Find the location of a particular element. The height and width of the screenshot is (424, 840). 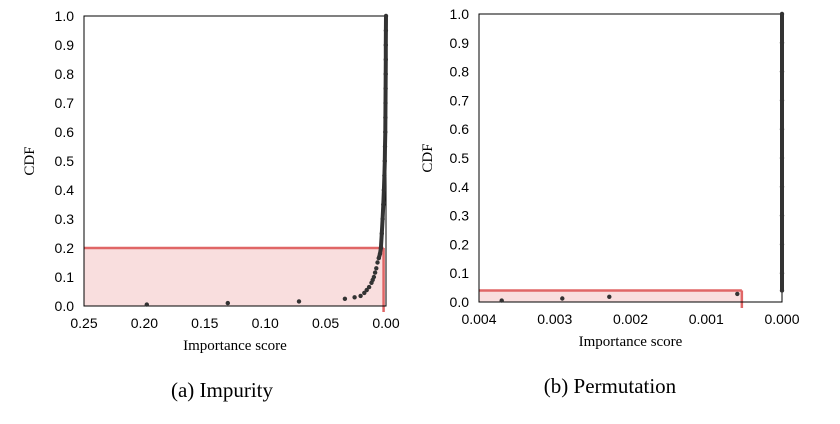

x-tick-label: 0.05 is located at coordinates (325, 323).